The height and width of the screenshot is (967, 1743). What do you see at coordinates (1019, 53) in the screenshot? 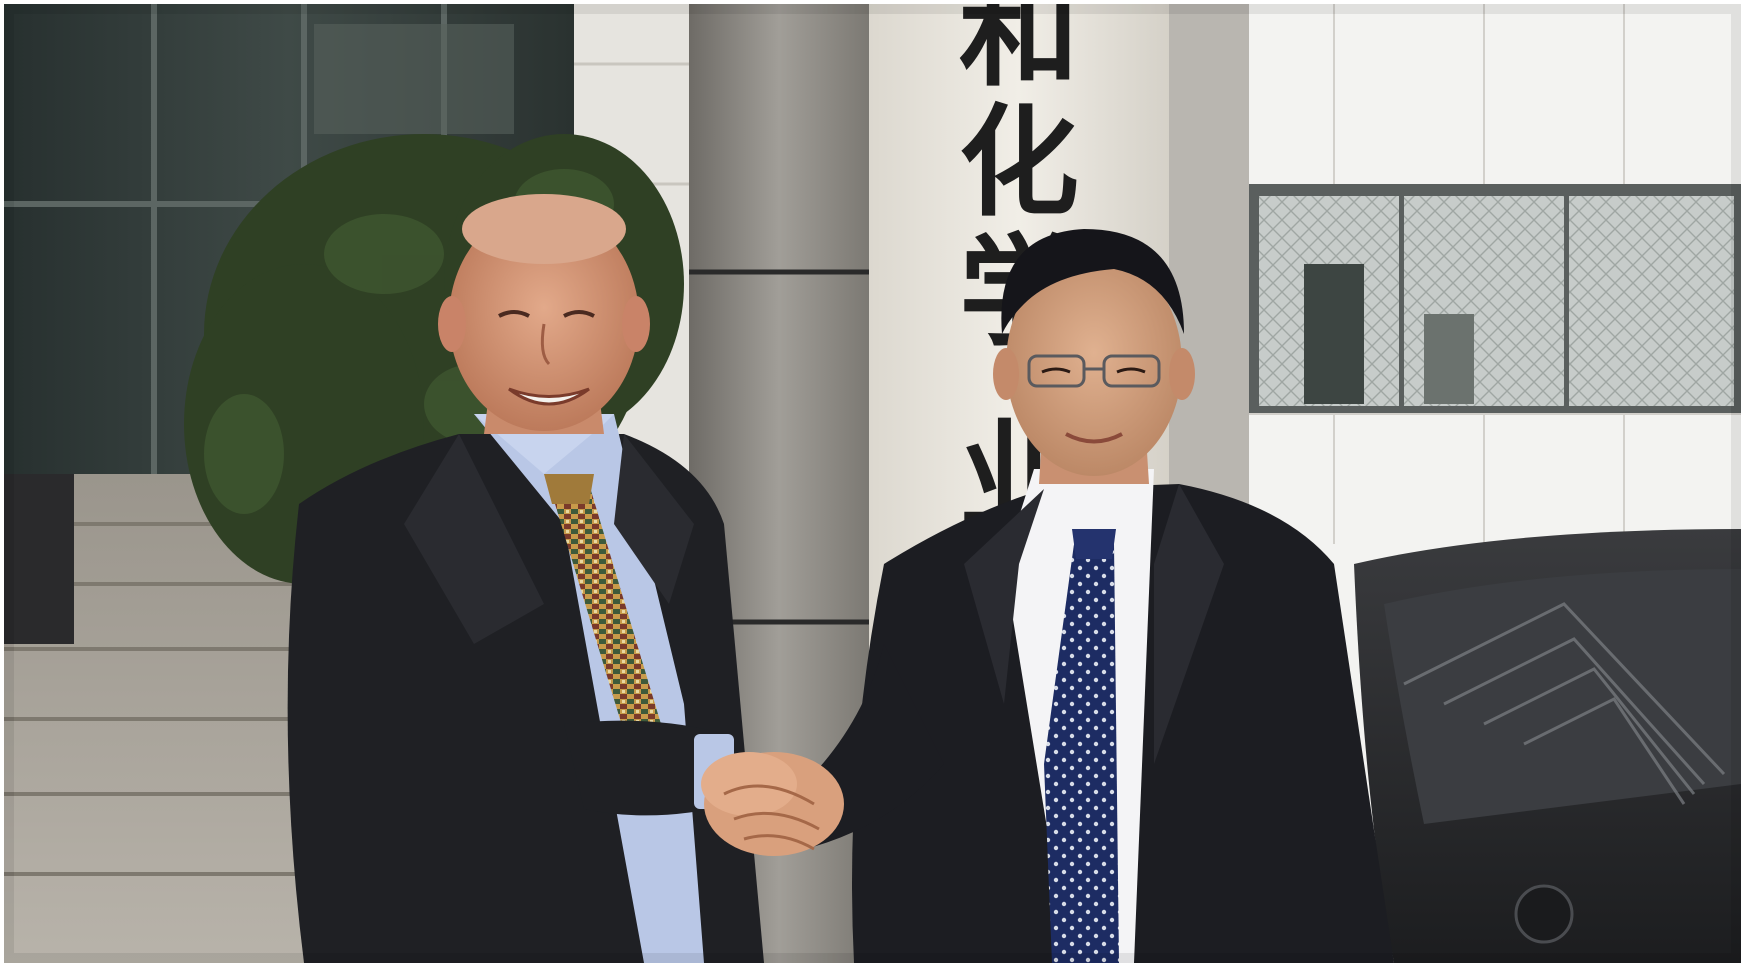
I see `sign-character-1: 和` at bounding box center [1019, 53].